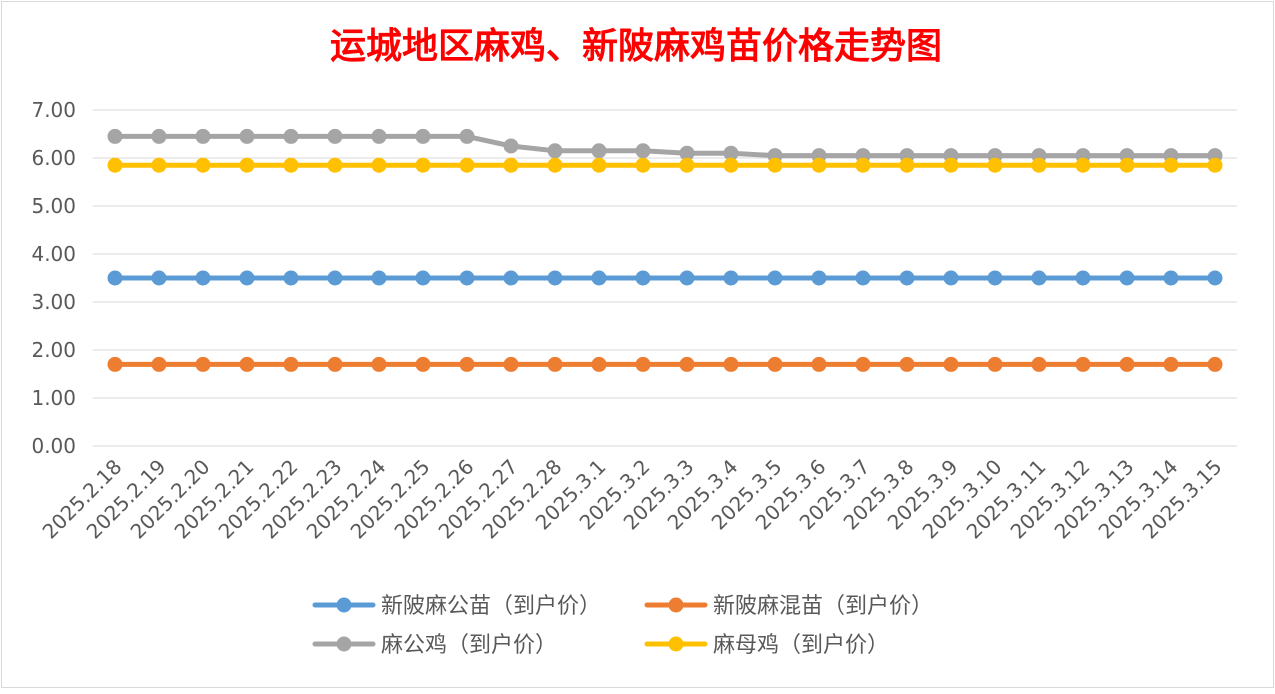 The width and height of the screenshot is (1275, 694). I want to click on legend-label: 麻母鸡（到户价）, so click(801, 645).